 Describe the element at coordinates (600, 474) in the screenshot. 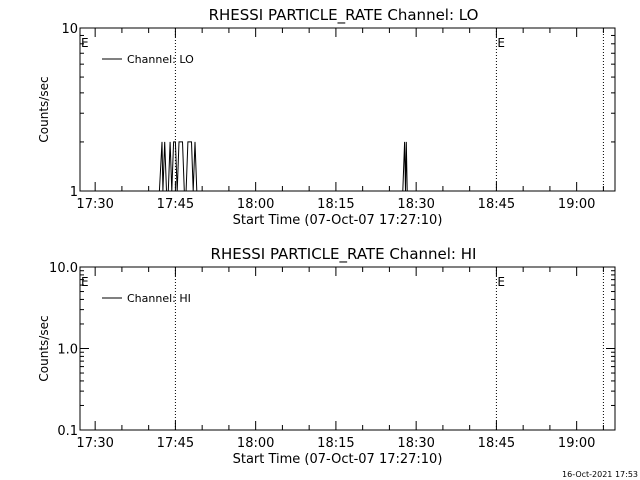

I see `footer-timestamp: 16-Oct-2021 17:53` at that location.